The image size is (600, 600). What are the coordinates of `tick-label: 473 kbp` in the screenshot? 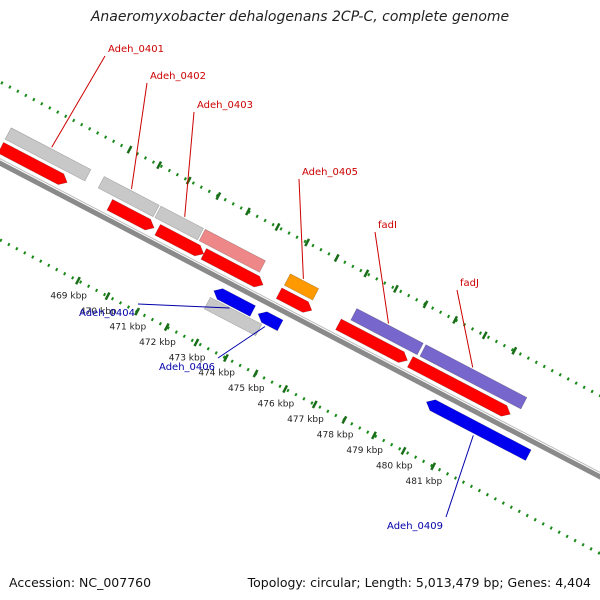 It's located at (187, 358).